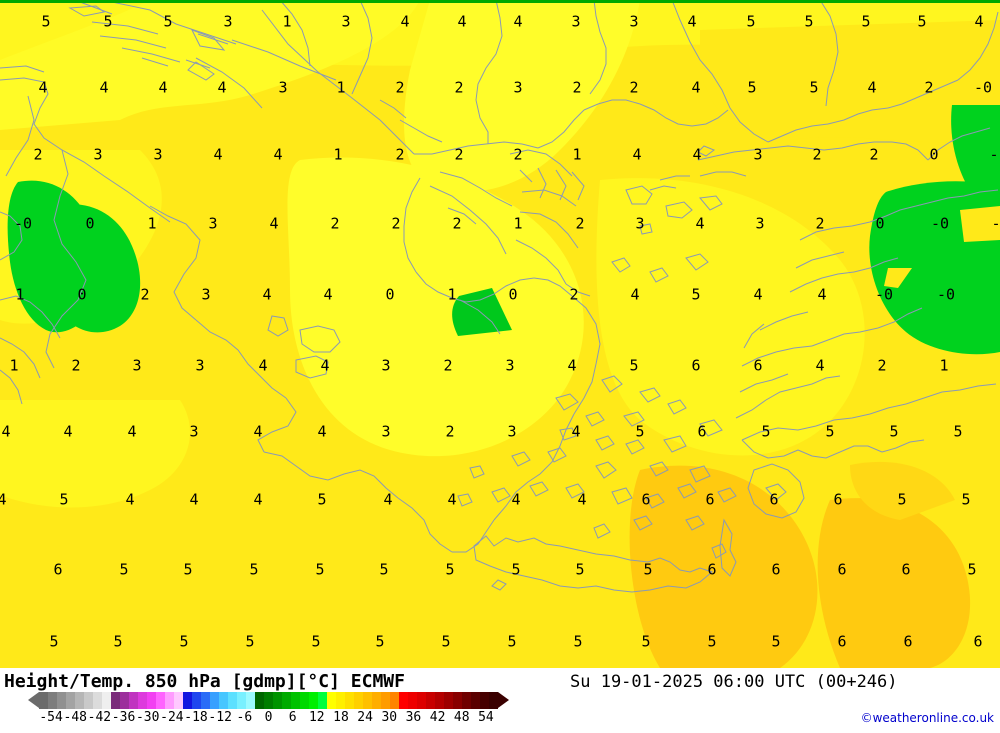  Describe the element at coordinates (244, 717) in the screenshot. I see `colorbar-tick-label: -6` at that location.